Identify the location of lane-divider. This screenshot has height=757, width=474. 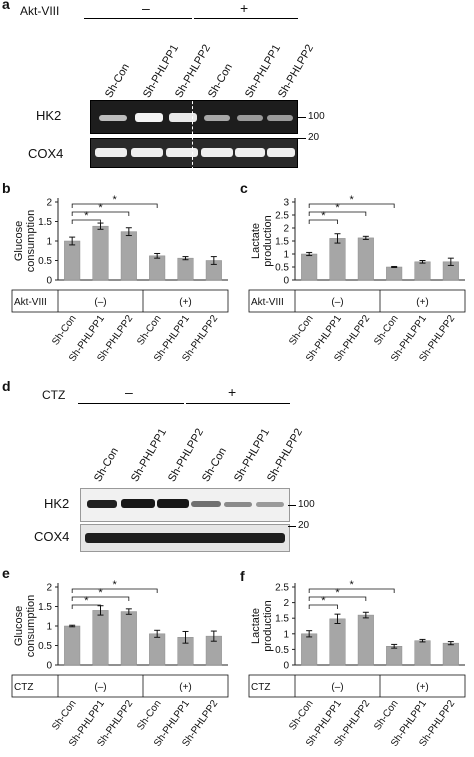
(192, 133).